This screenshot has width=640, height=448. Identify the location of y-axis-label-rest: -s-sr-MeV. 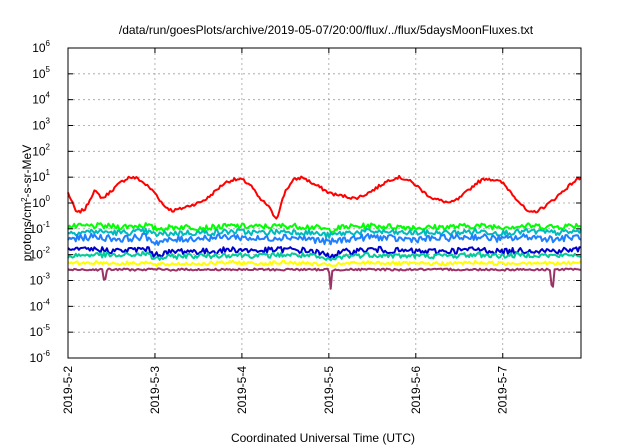
(27, 171).